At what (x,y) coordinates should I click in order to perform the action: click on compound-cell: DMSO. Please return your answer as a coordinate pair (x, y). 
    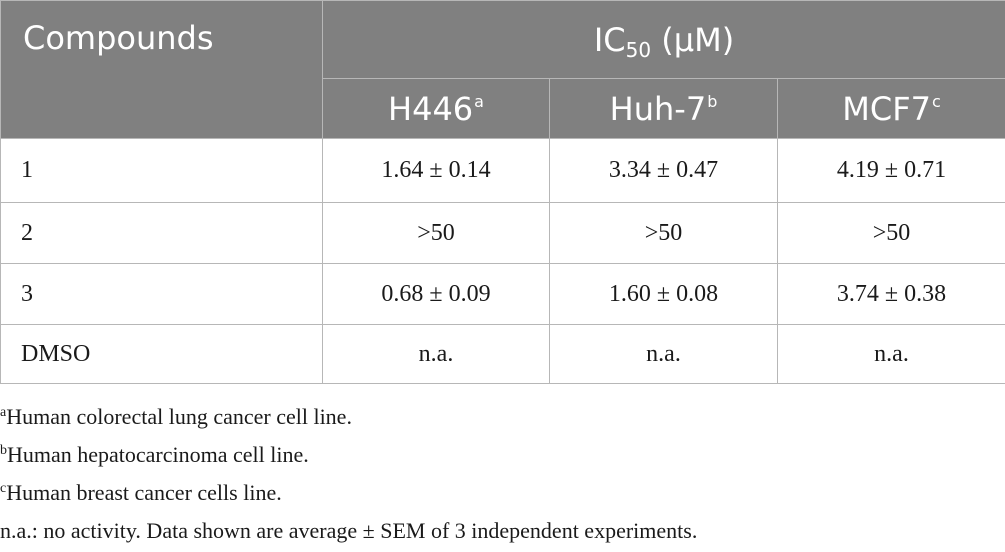
    Looking at the image, I should click on (161, 354).